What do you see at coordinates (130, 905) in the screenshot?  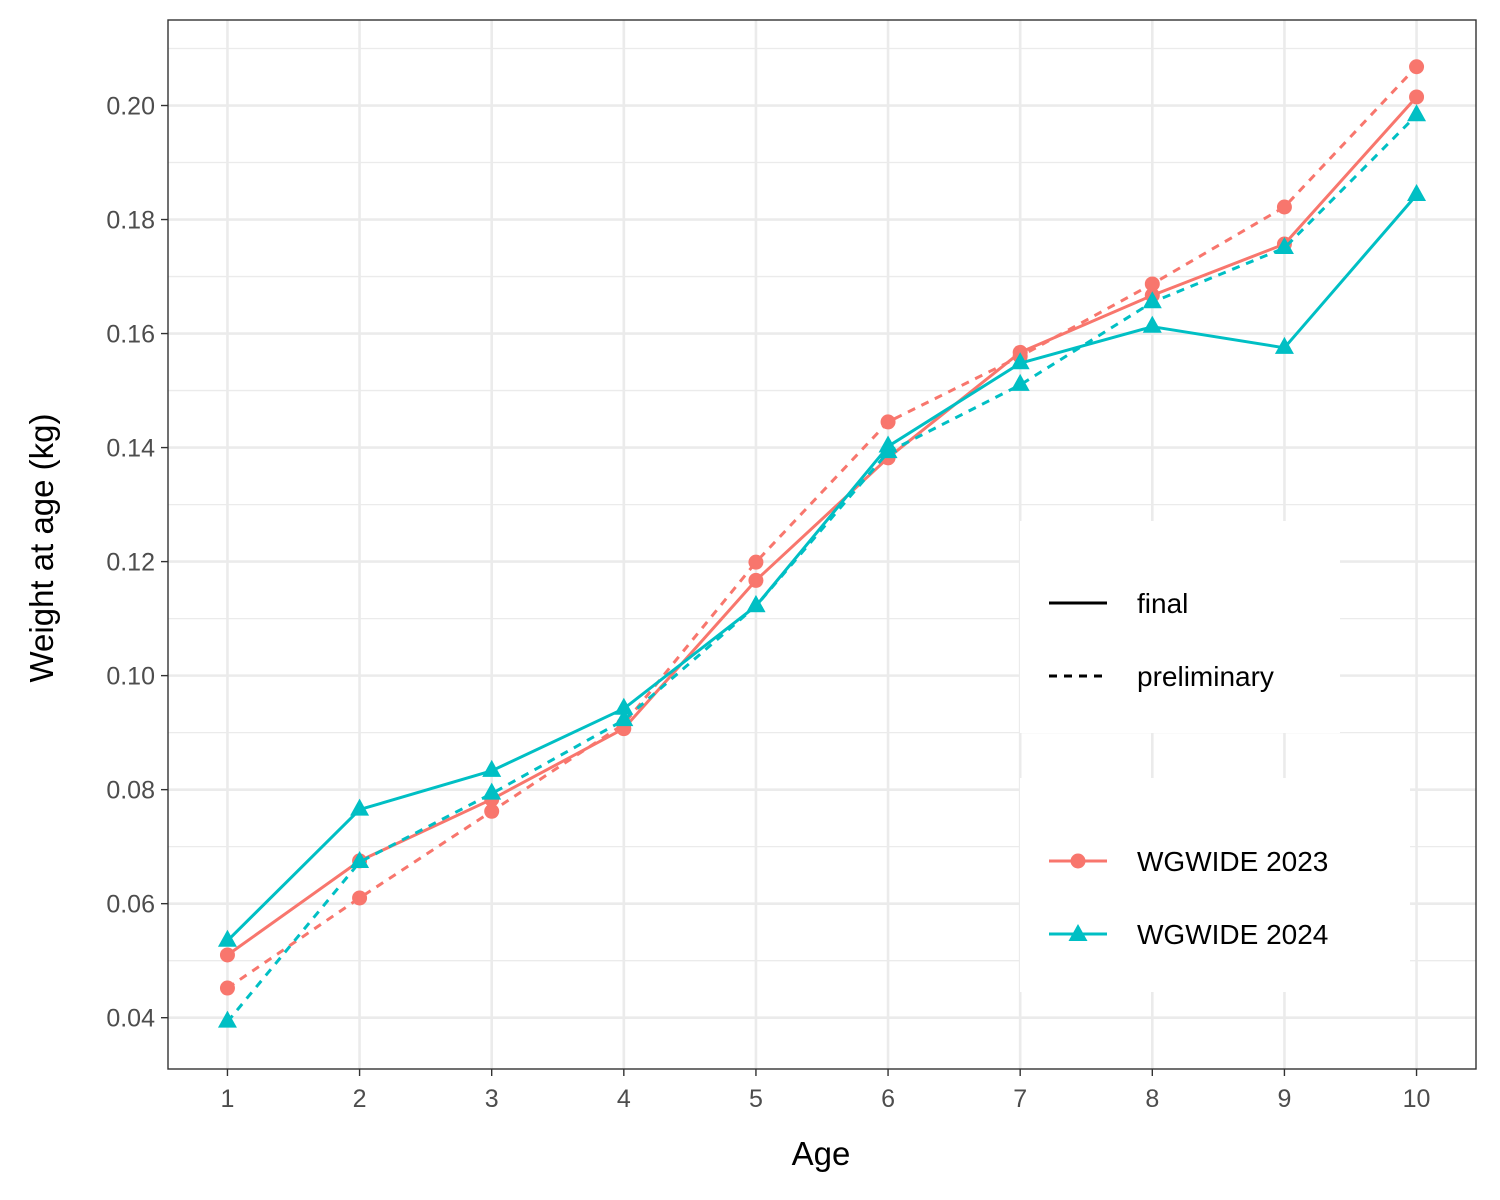 I see `y-tick-label: 0.06` at bounding box center [130, 905].